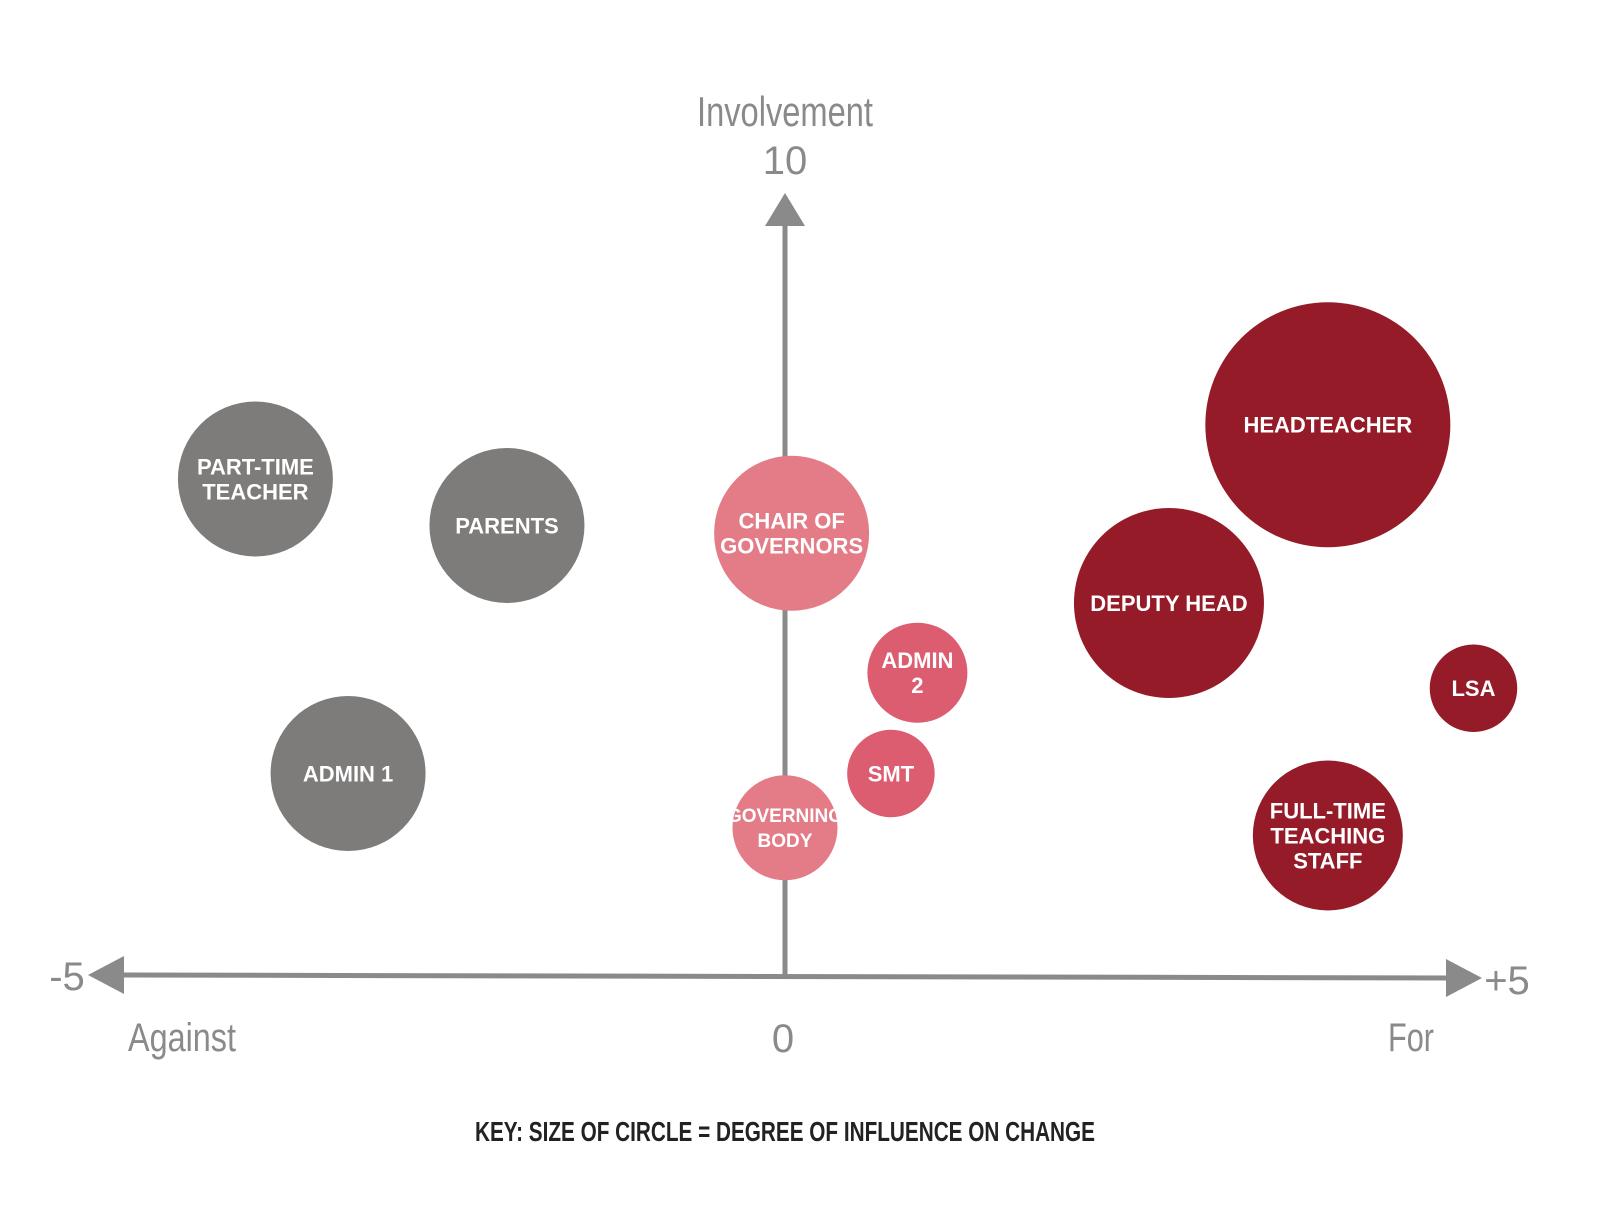  What do you see at coordinates (785, 816) in the screenshot?
I see `bubble-label: GOVERNING` at bounding box center [785, 816].